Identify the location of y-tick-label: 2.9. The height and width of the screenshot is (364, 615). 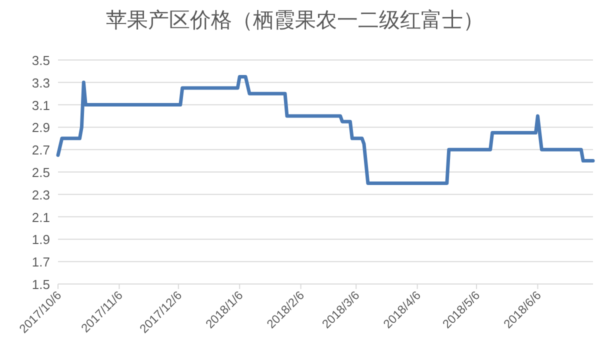
(41, 128).